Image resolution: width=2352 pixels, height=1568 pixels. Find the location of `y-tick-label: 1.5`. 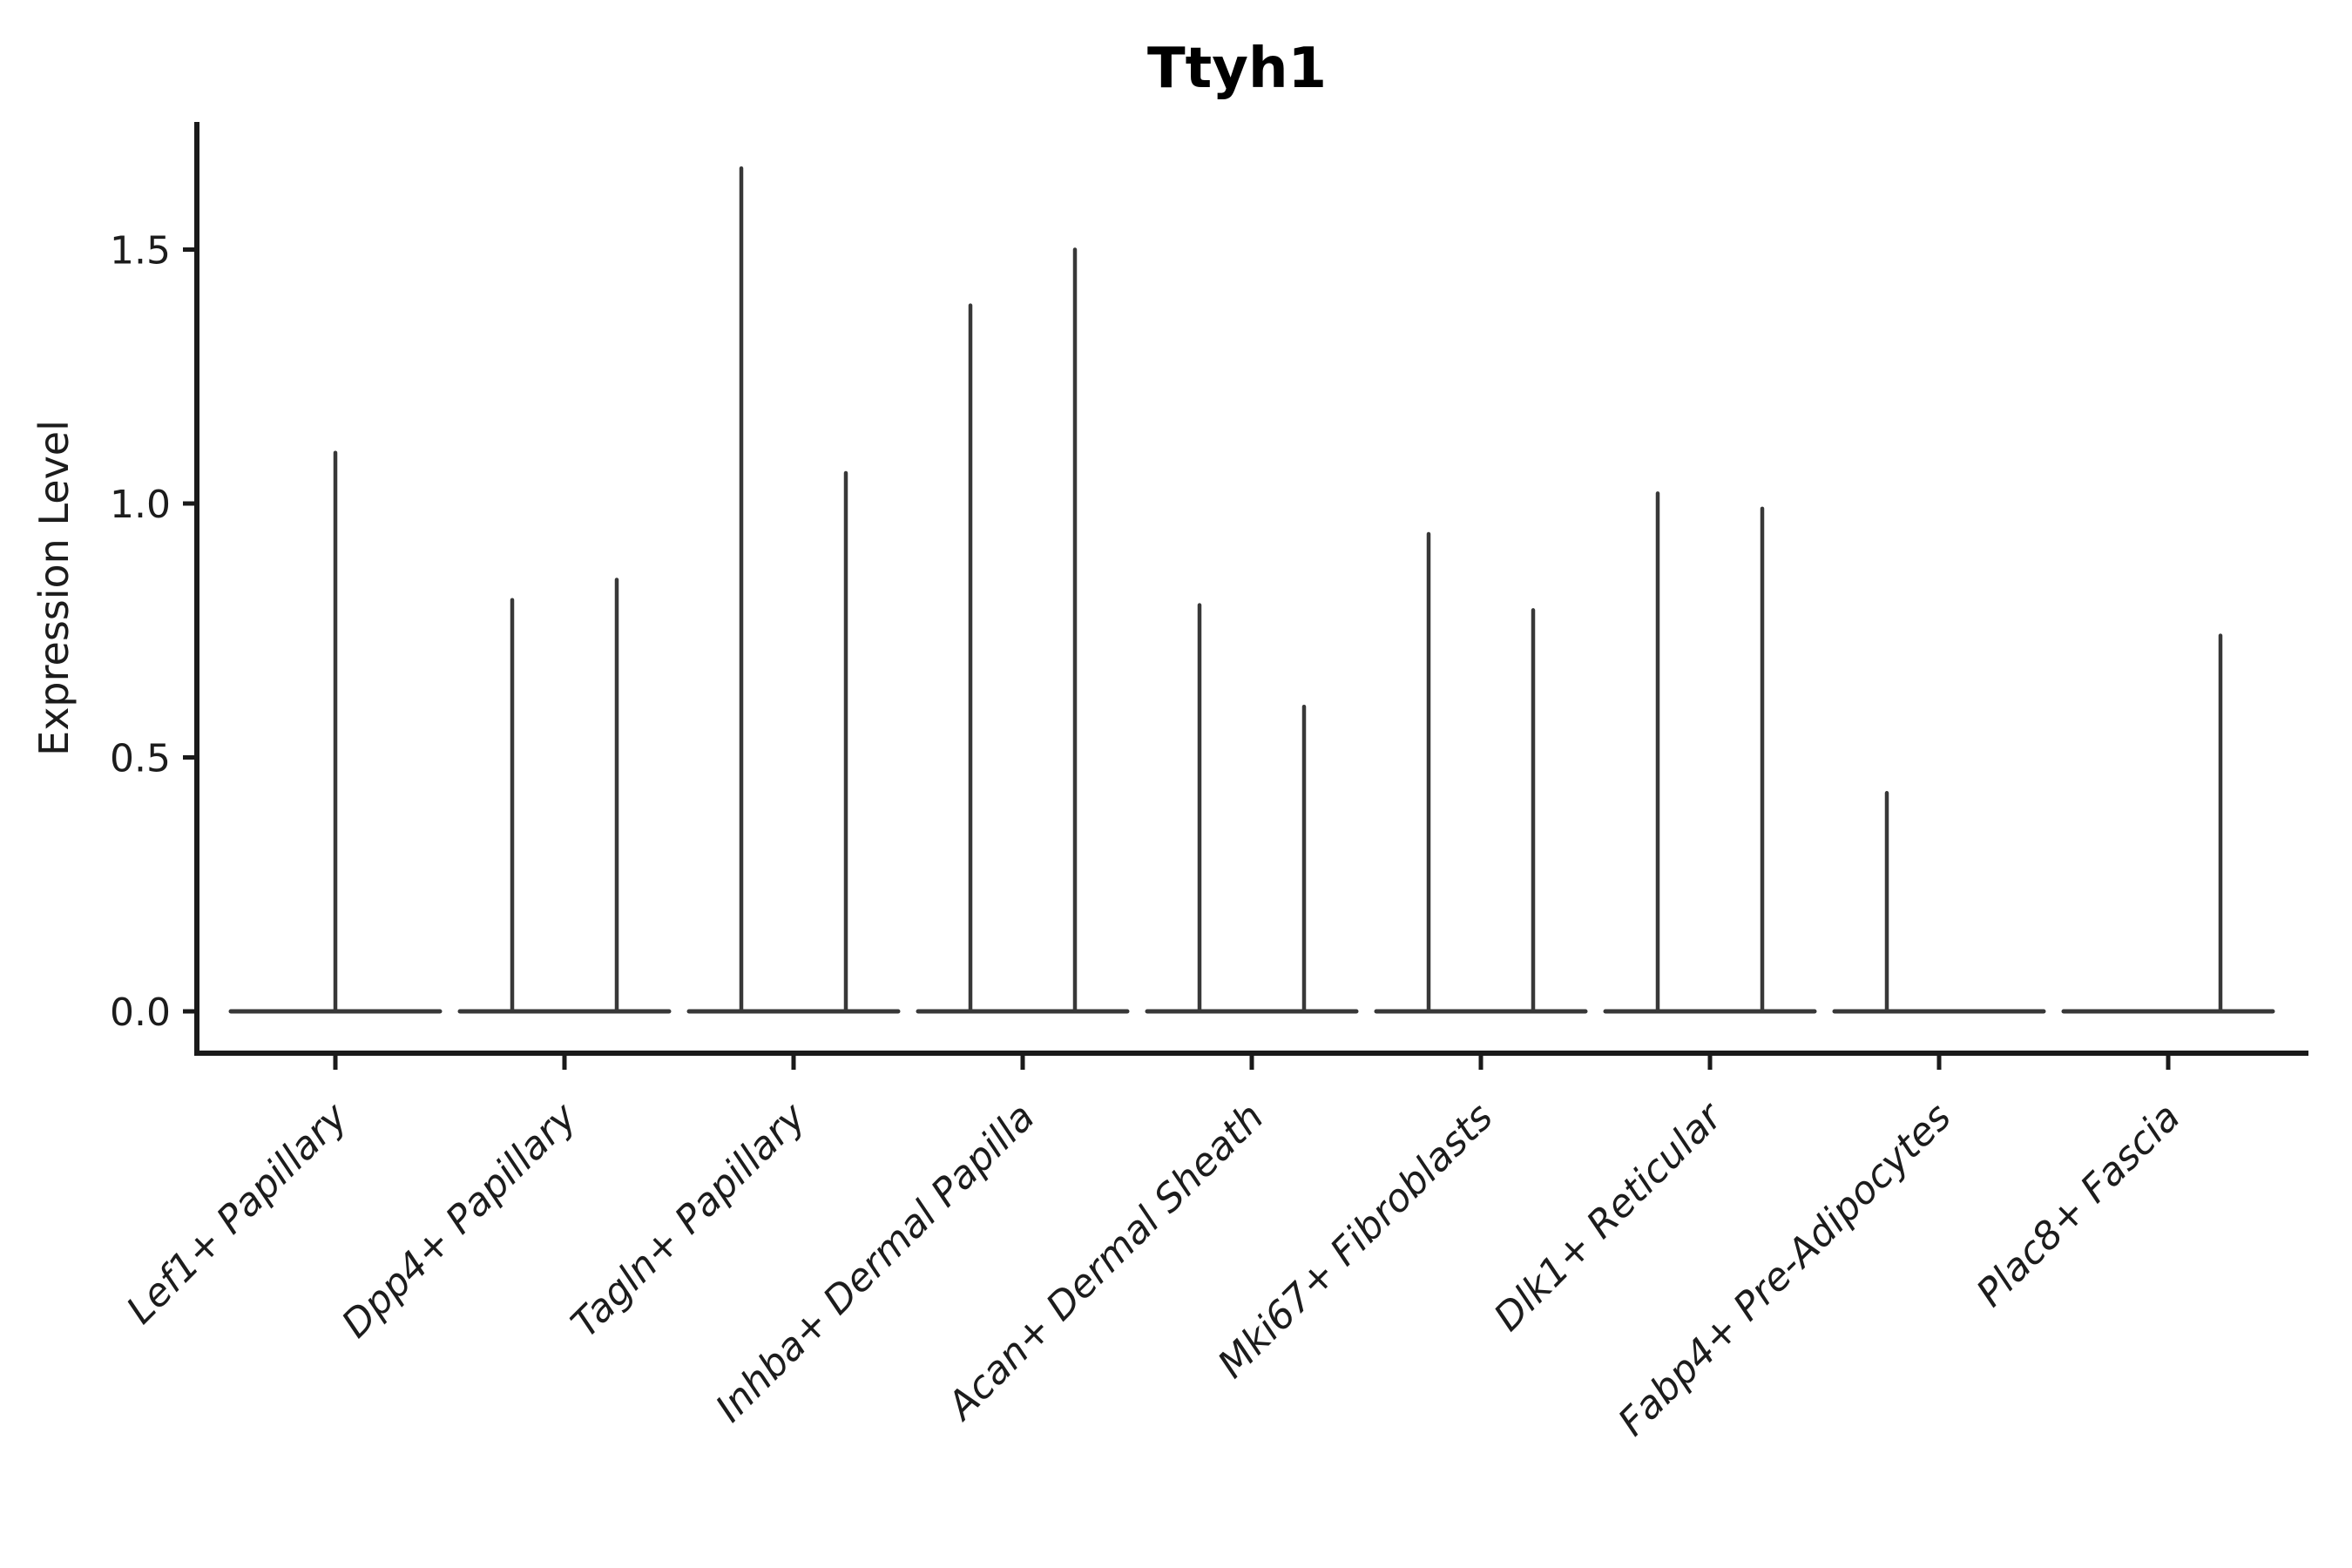

y-tick-label: 1.5 is located at coordinates (140, 252).